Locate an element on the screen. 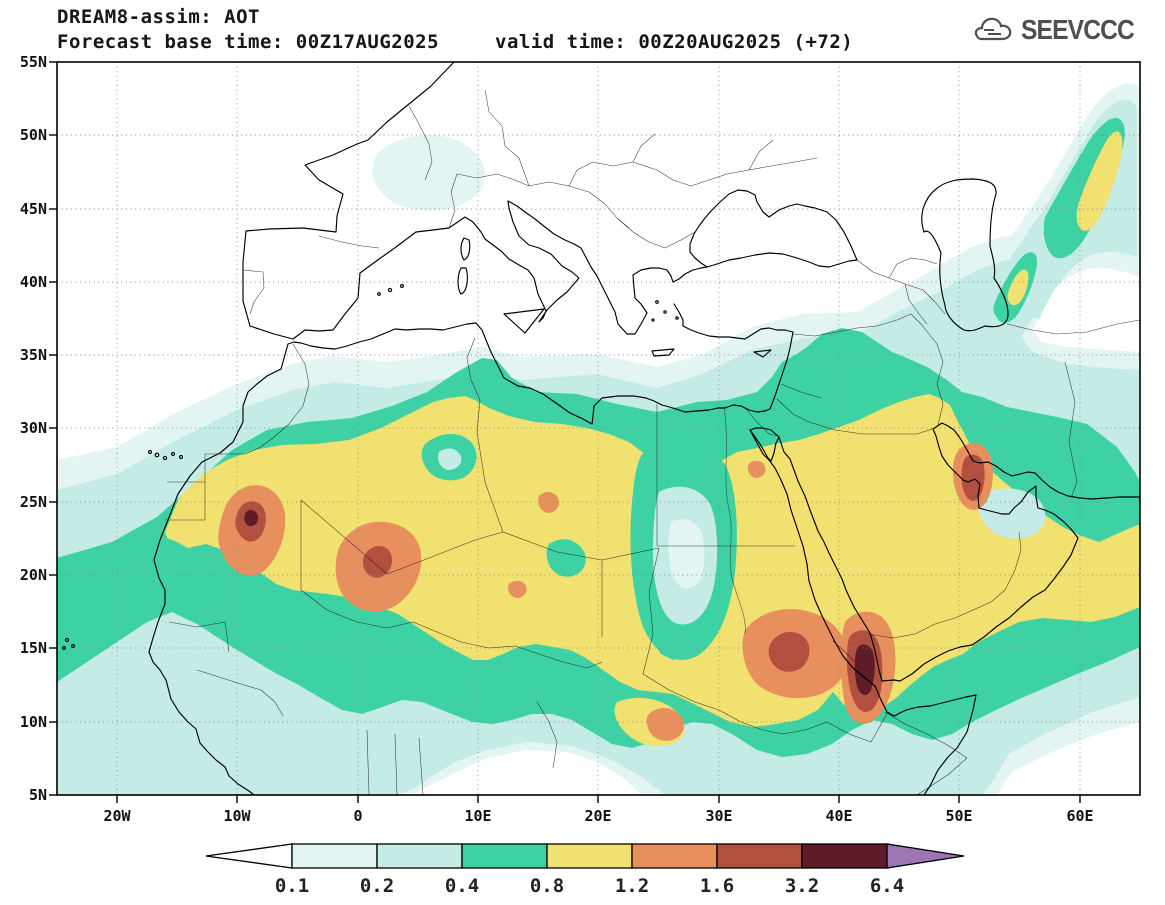 This screenshot has width=1165, height=905. lat-tick-label: 55N is located at coordinates (33, 62).